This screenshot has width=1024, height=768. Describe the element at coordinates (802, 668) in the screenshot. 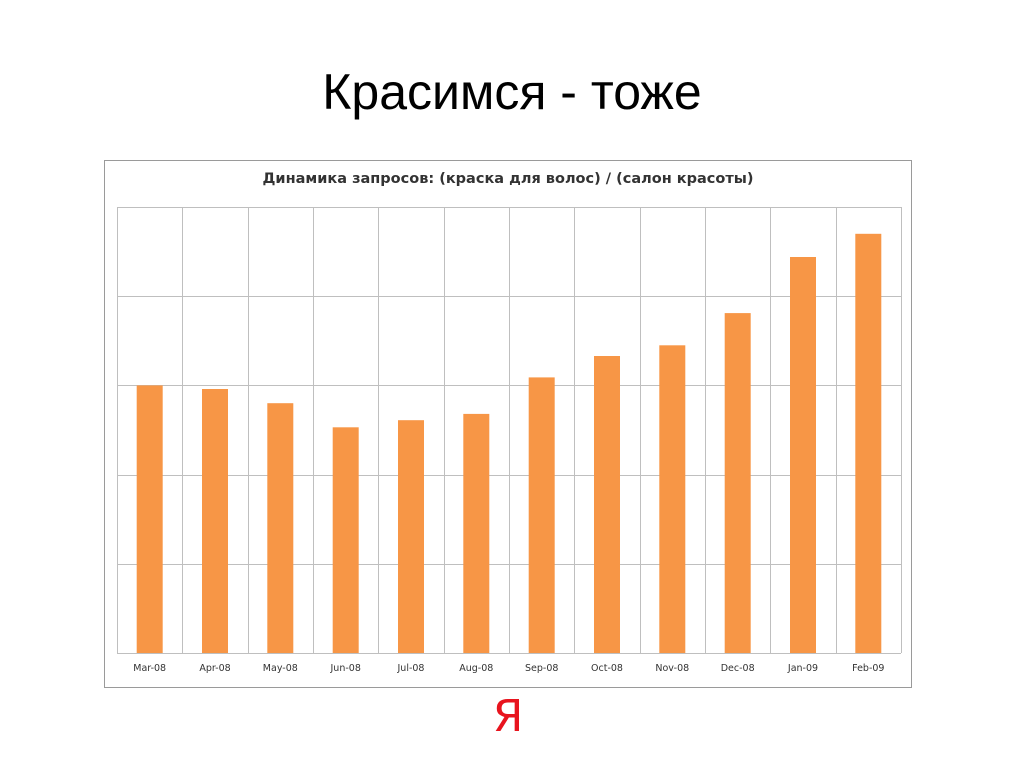

I see `x-tick-label: Jan-09` at that location.